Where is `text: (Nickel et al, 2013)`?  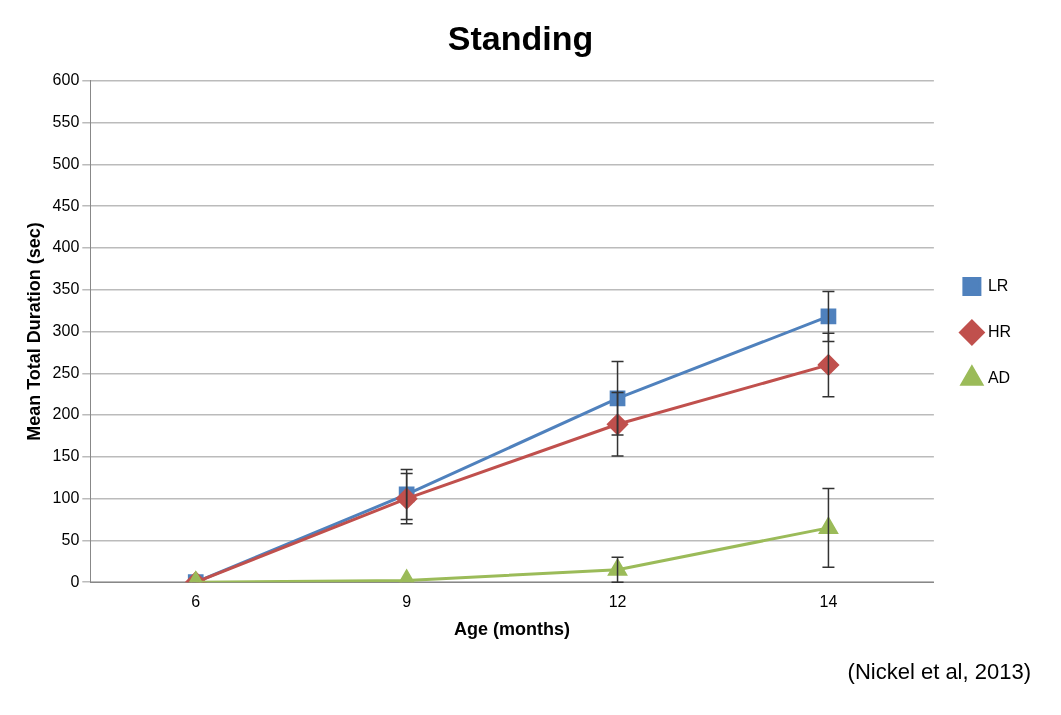 text: (Nickel et al, 2013) is located at coordinates (939, 672).